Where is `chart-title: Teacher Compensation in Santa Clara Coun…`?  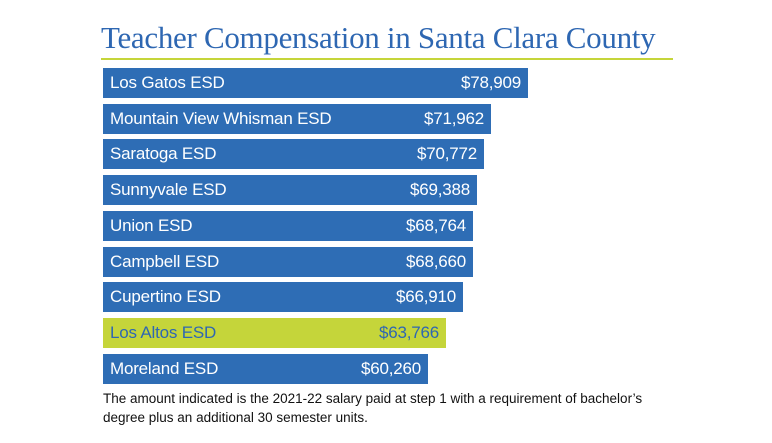 chart-title: Teacher Compensation in Santa Clara Coun… is located at coordinates (378, 37).